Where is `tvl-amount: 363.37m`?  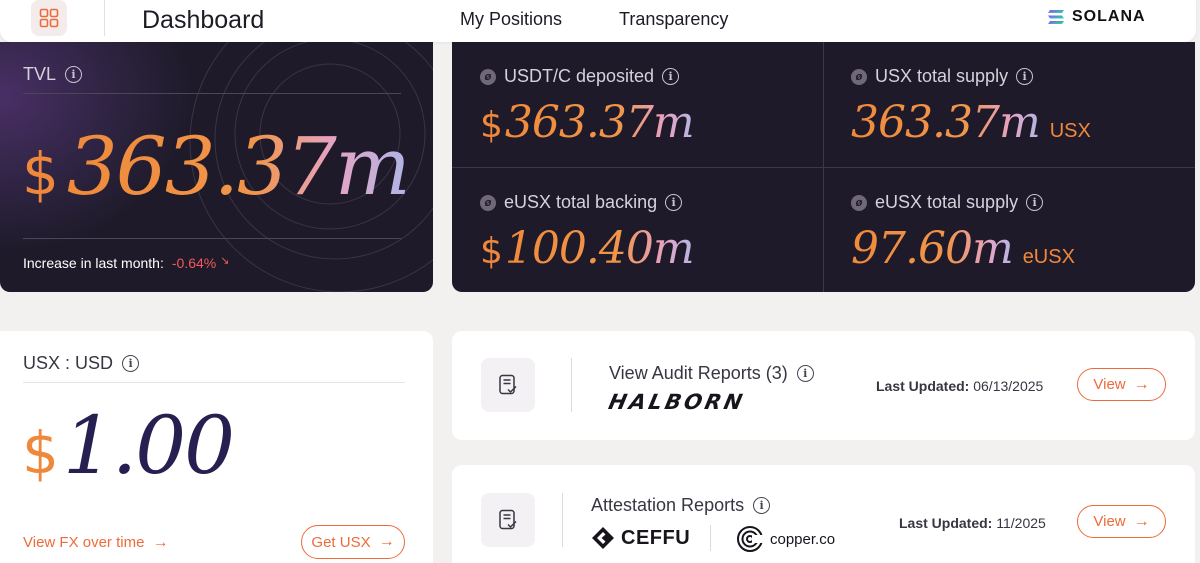 tvl-amount: 363.37m is located at coordinates (238, 166).